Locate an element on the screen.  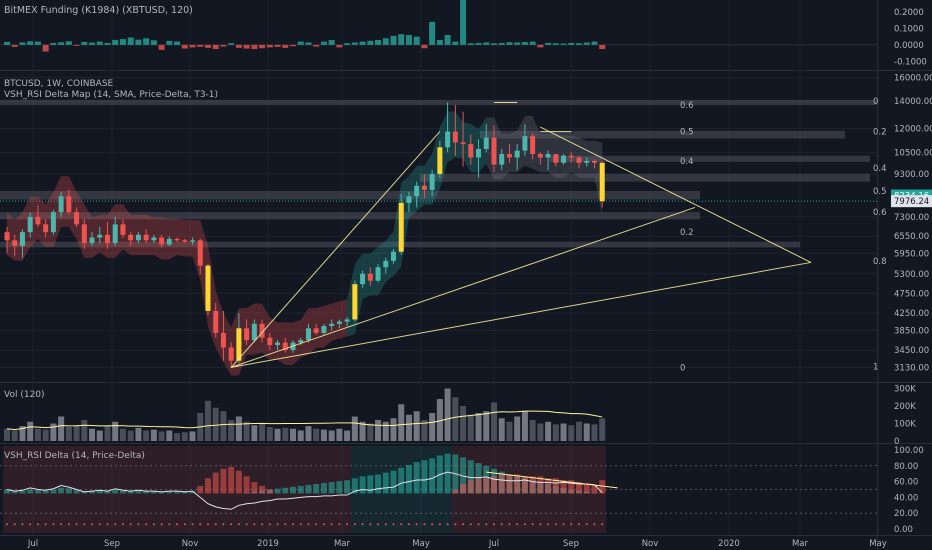
price-tick-label: 4250.00 is located at coordinates (911, 314).